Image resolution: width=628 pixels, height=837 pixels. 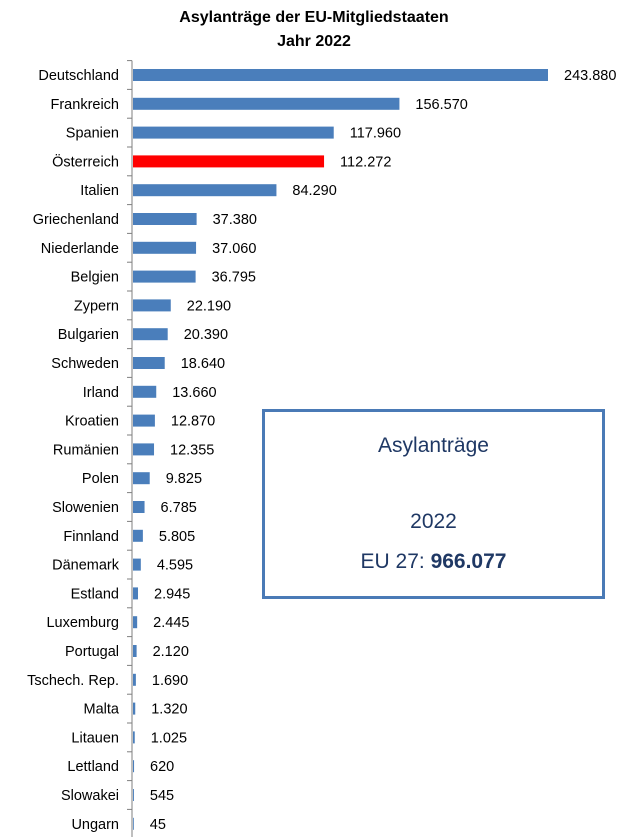 What do you see at coordinates (85, 508) in the screenshot?
I see `category-label: Slowenien` at bounding box center [85, 508].